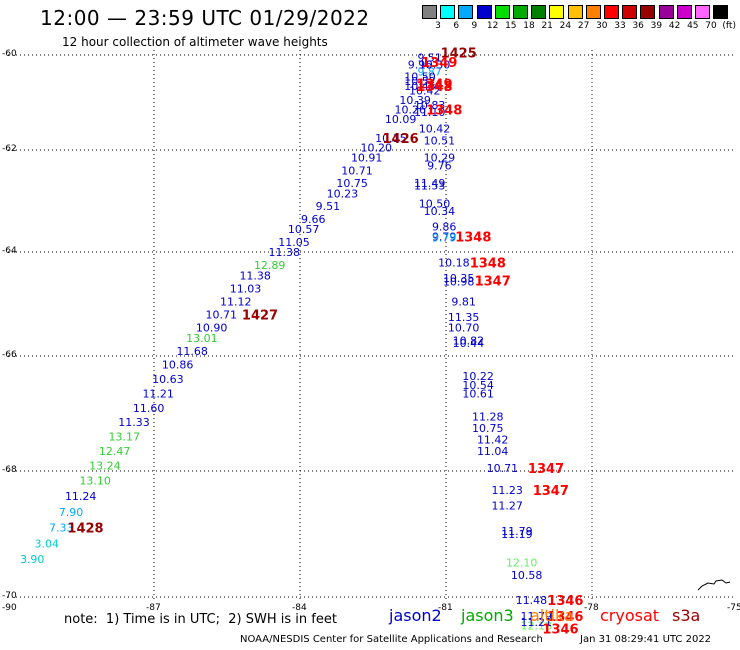  I want to click on swh-value: 10.91, so click(367, 158).